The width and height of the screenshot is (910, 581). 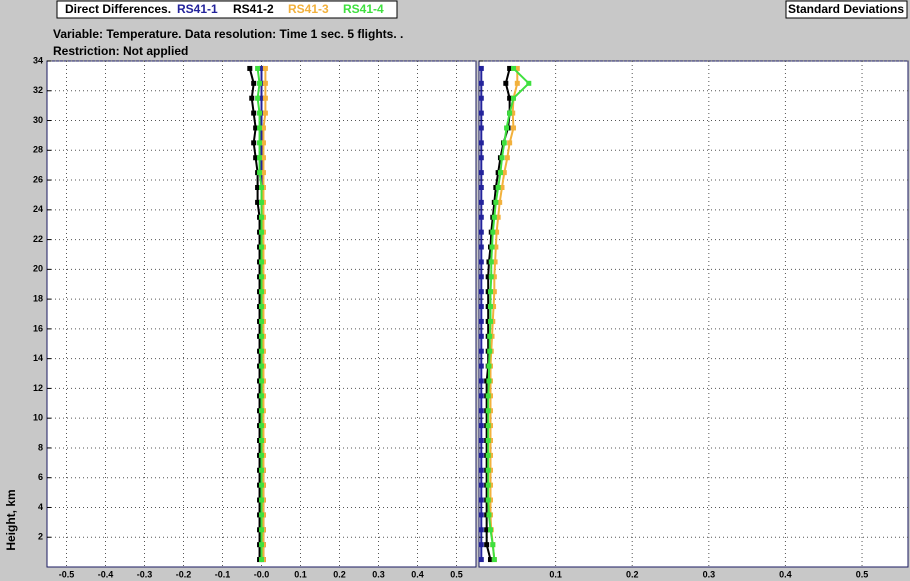 What do you see at coordinates (632, 574) in the screenshot?
I see `x-tick-label: 0.2` at bounding box center [632, 574].